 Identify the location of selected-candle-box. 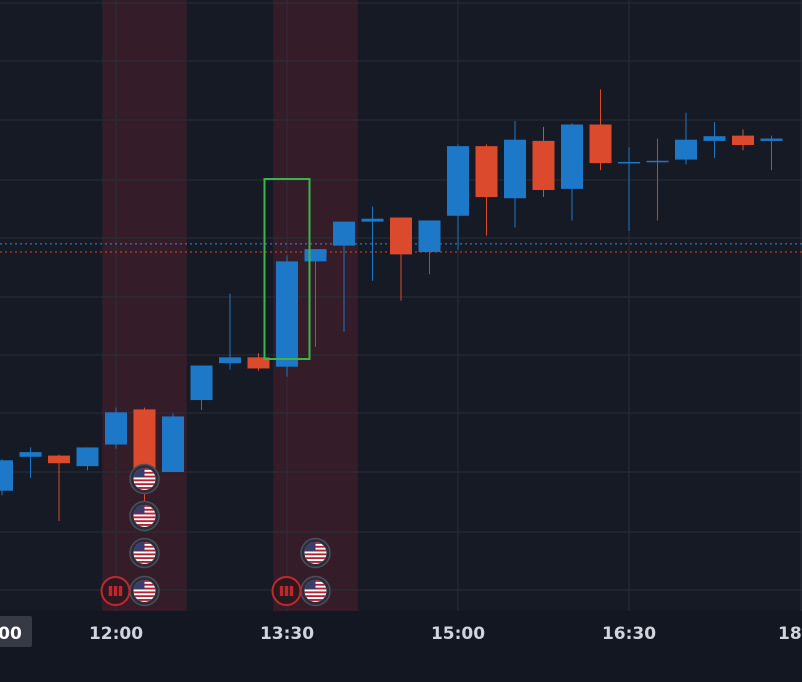
(287, 269).